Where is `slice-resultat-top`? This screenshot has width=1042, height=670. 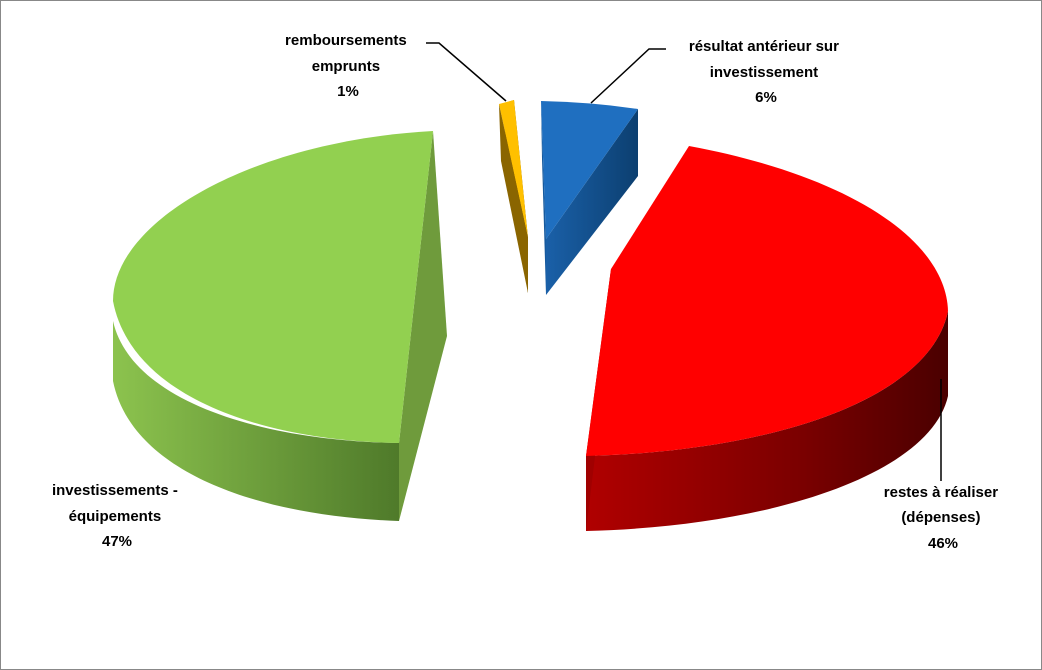 slice-resultat-top is located at coordinates (589, 170).